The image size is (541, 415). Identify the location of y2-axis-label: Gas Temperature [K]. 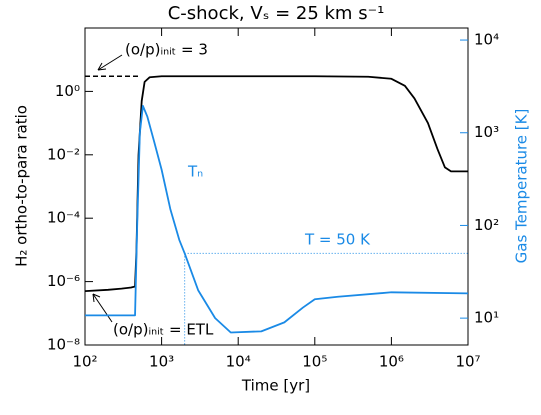
(522, 186).